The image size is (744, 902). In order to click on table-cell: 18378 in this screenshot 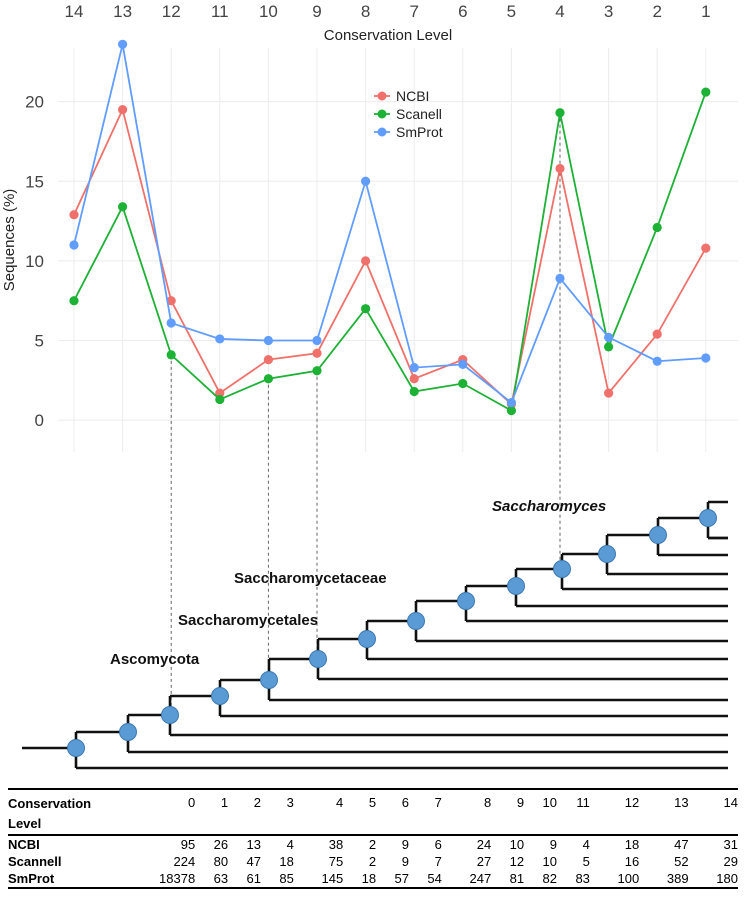, I will do `click(177, 878)`.